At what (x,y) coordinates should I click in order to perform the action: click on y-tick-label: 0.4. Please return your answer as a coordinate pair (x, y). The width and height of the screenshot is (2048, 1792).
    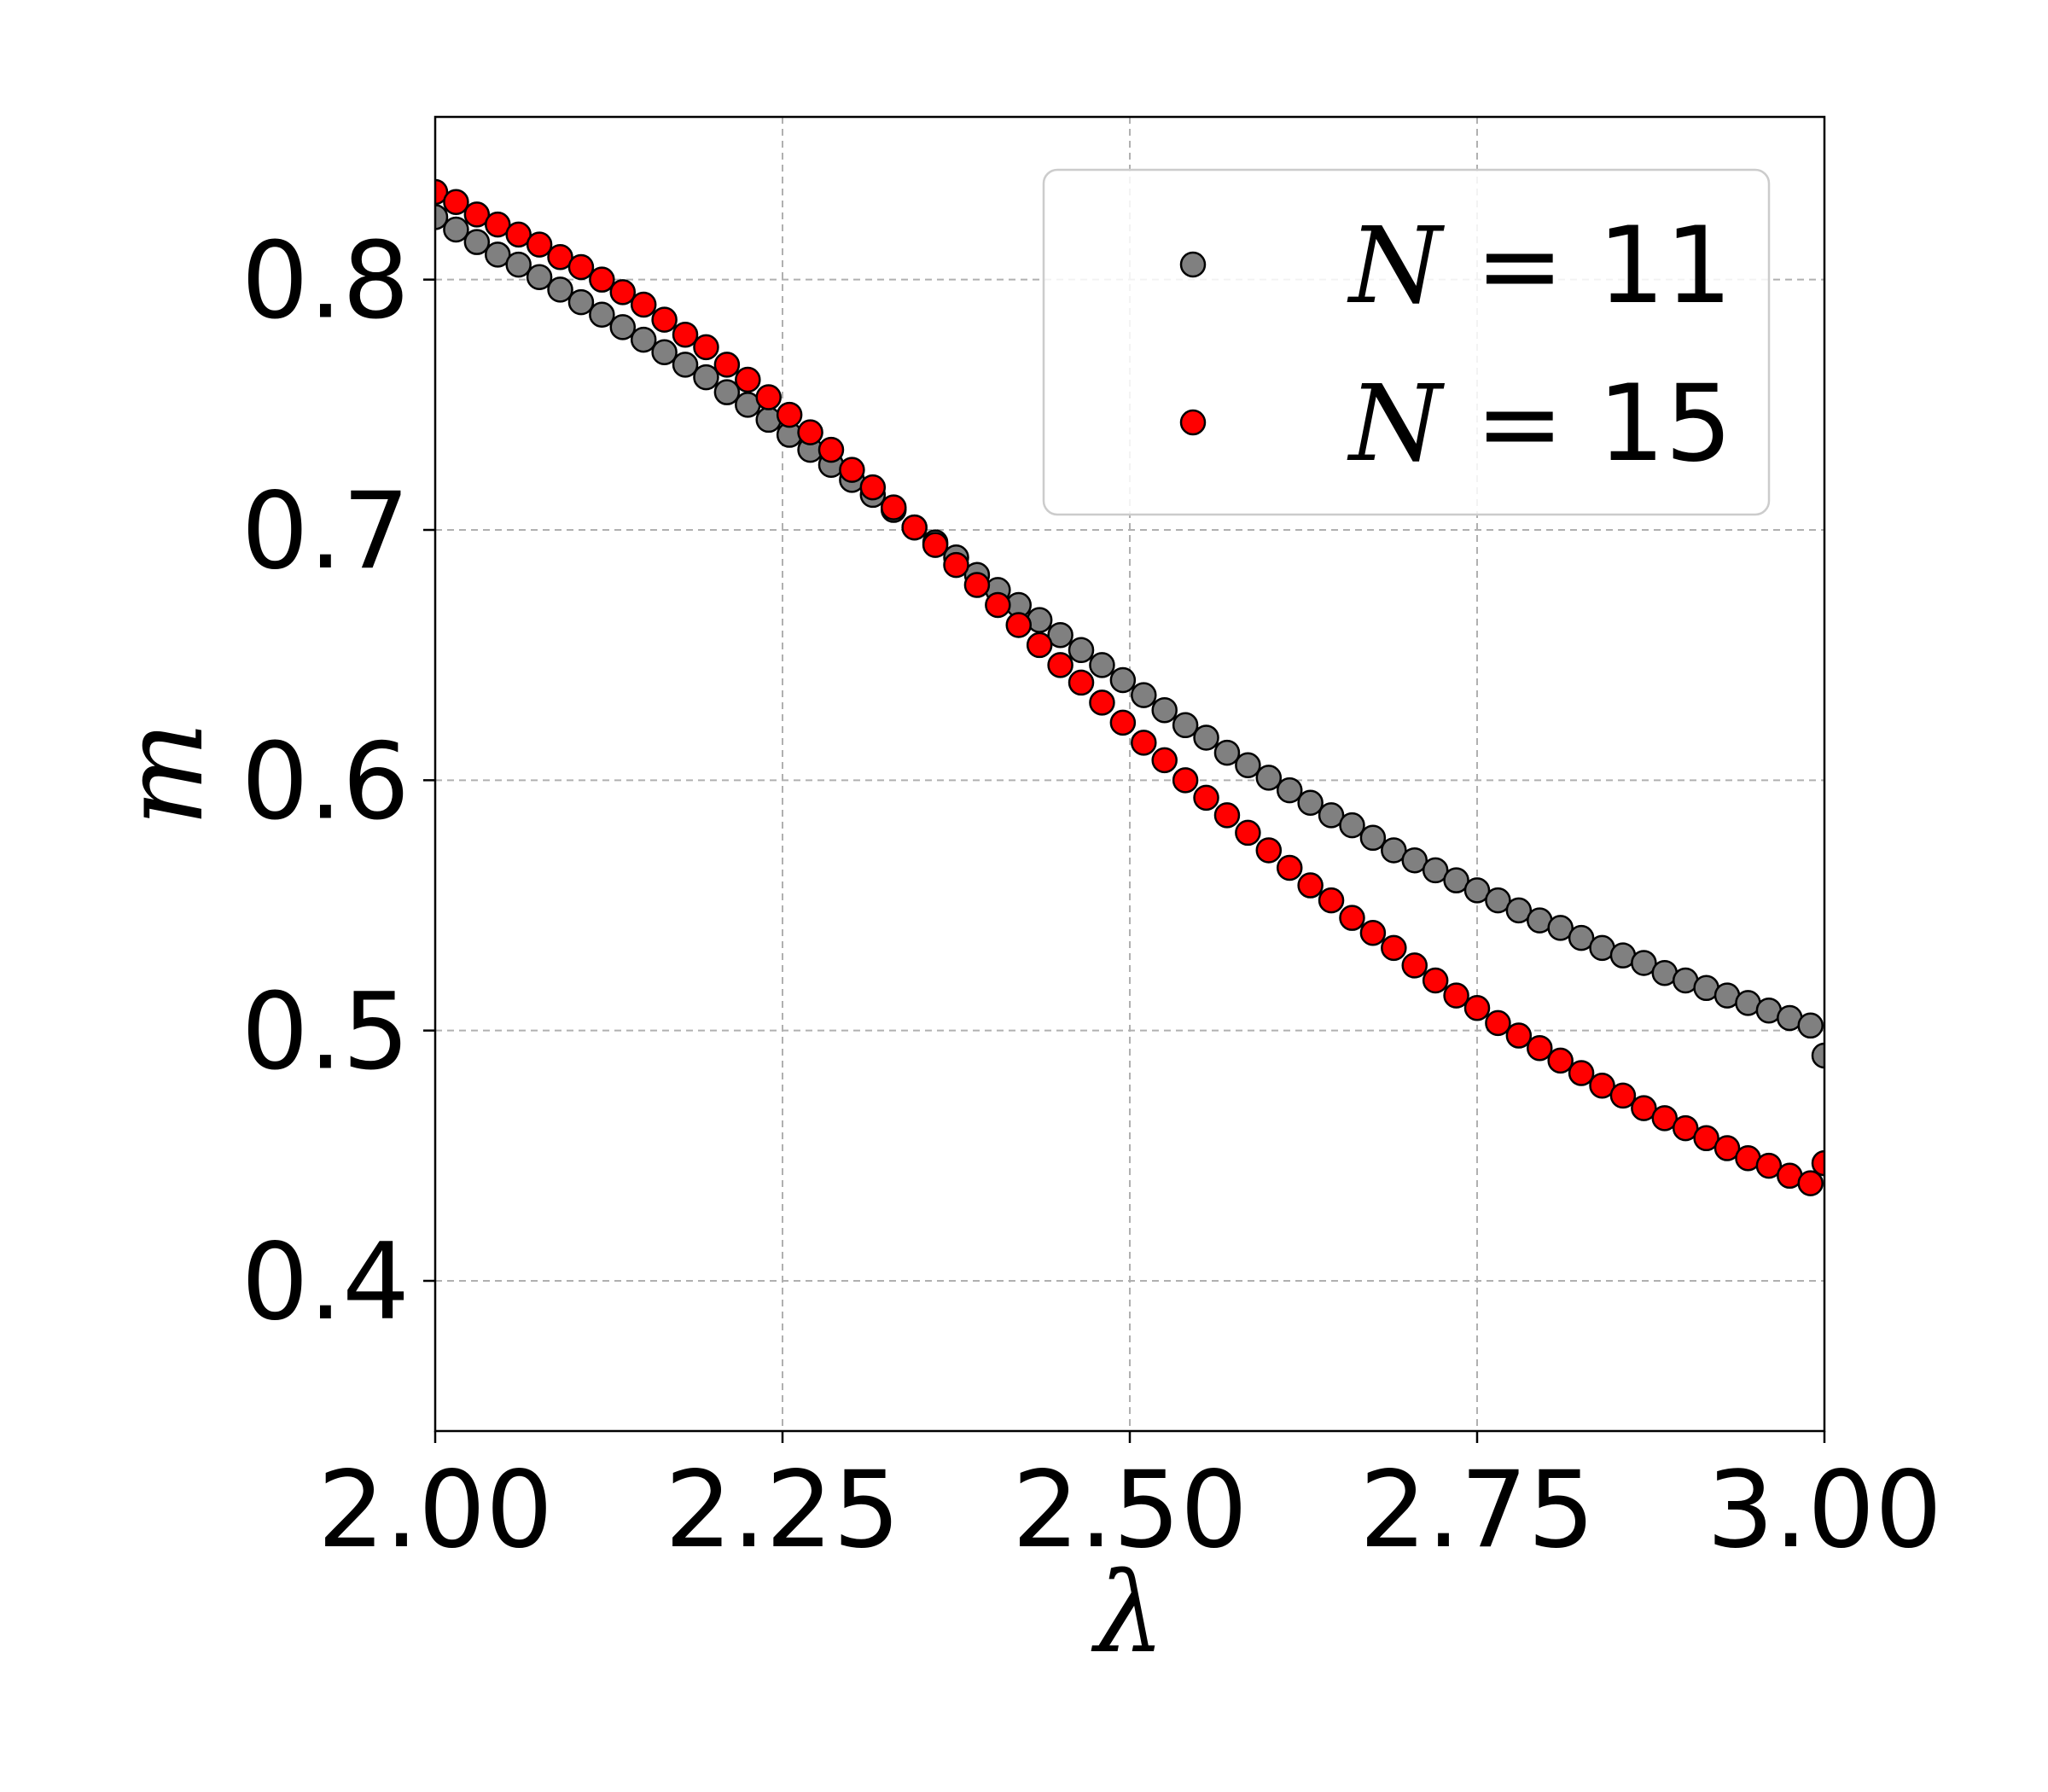
    Looking at the image, I should click on (325, 1282).